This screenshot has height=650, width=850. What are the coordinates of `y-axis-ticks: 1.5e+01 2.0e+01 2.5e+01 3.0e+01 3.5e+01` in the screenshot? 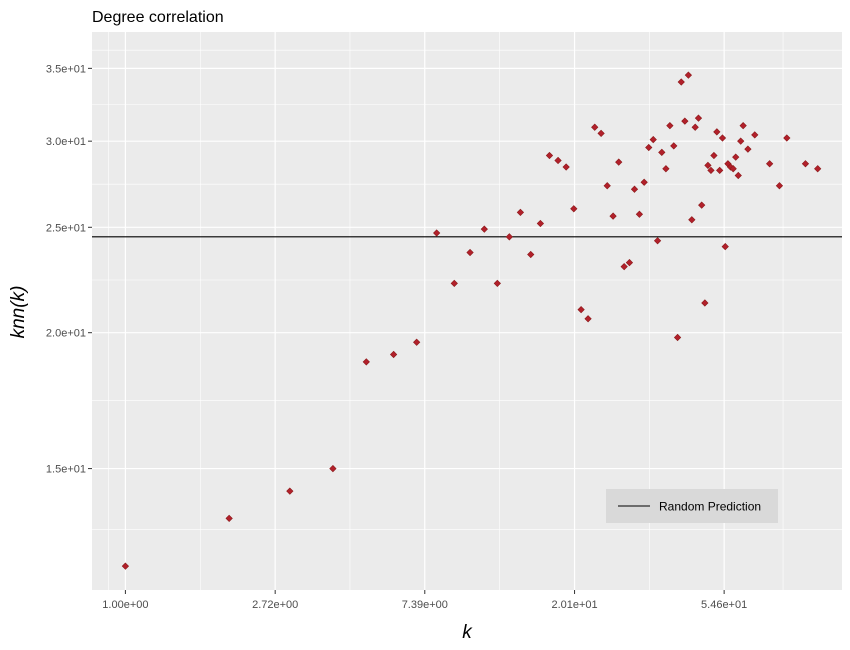 It's located at (69, 269).